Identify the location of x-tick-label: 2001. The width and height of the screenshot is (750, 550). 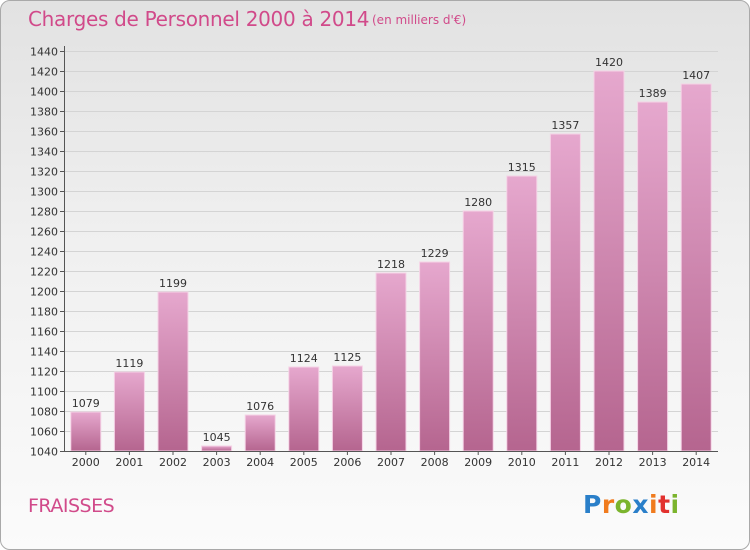
(129, 462).